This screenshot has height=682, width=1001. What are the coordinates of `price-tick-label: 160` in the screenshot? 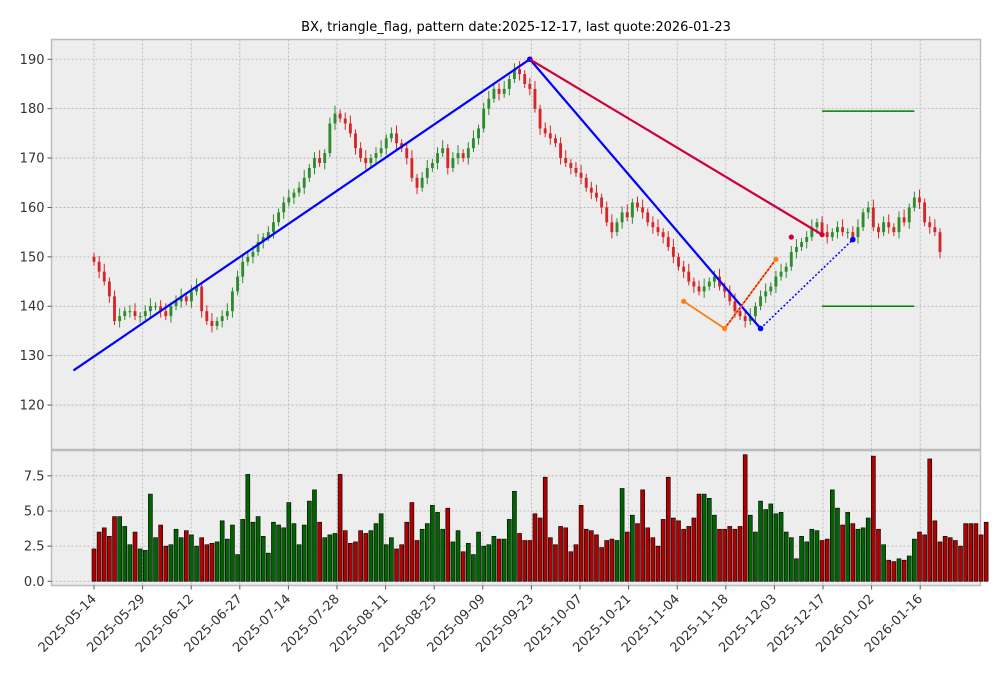 It's located at (32, 208).